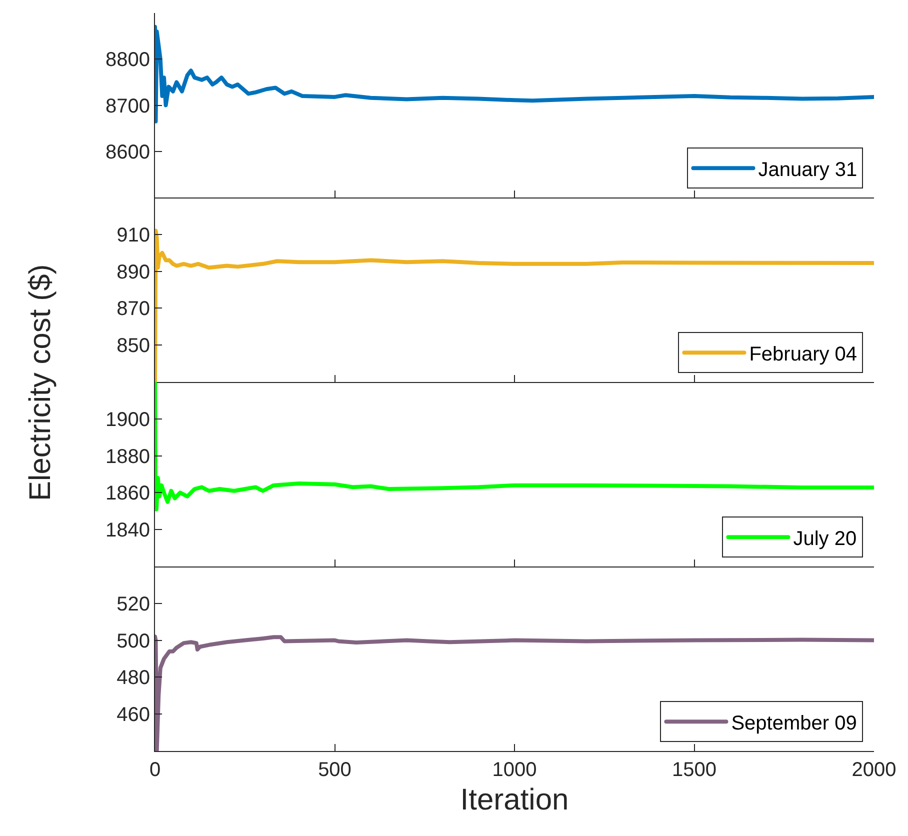  I want to click on y-tick-label: 8600, so click(128, 152).